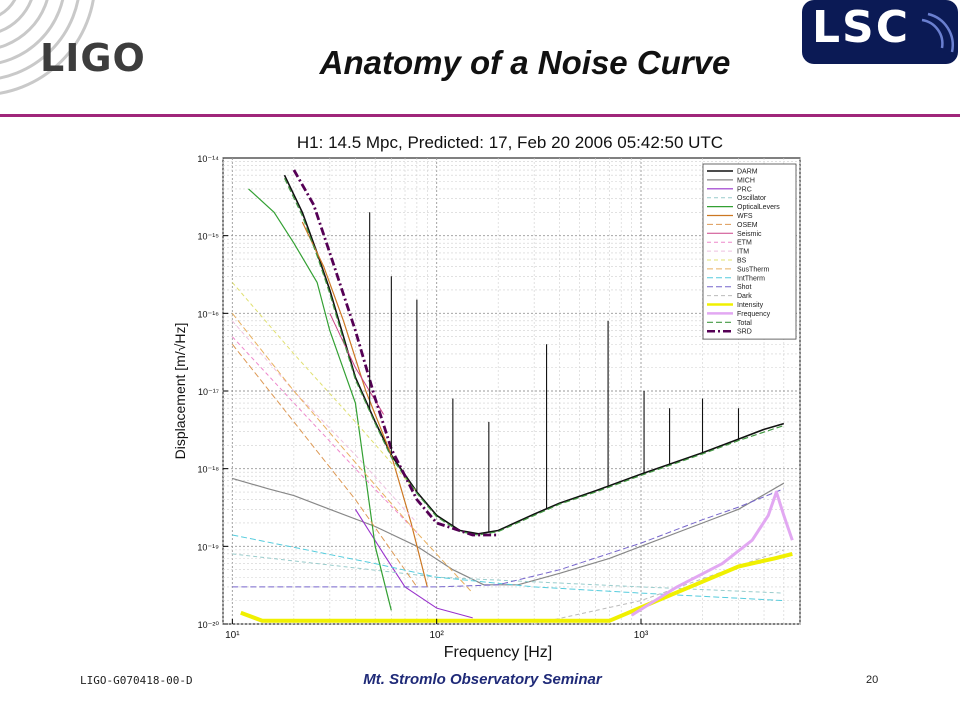 Image resolution: width=960 pixels, height=720 pixels. I want to click on y-tick-label: 10⁻¹⁶, so click(209, 314).